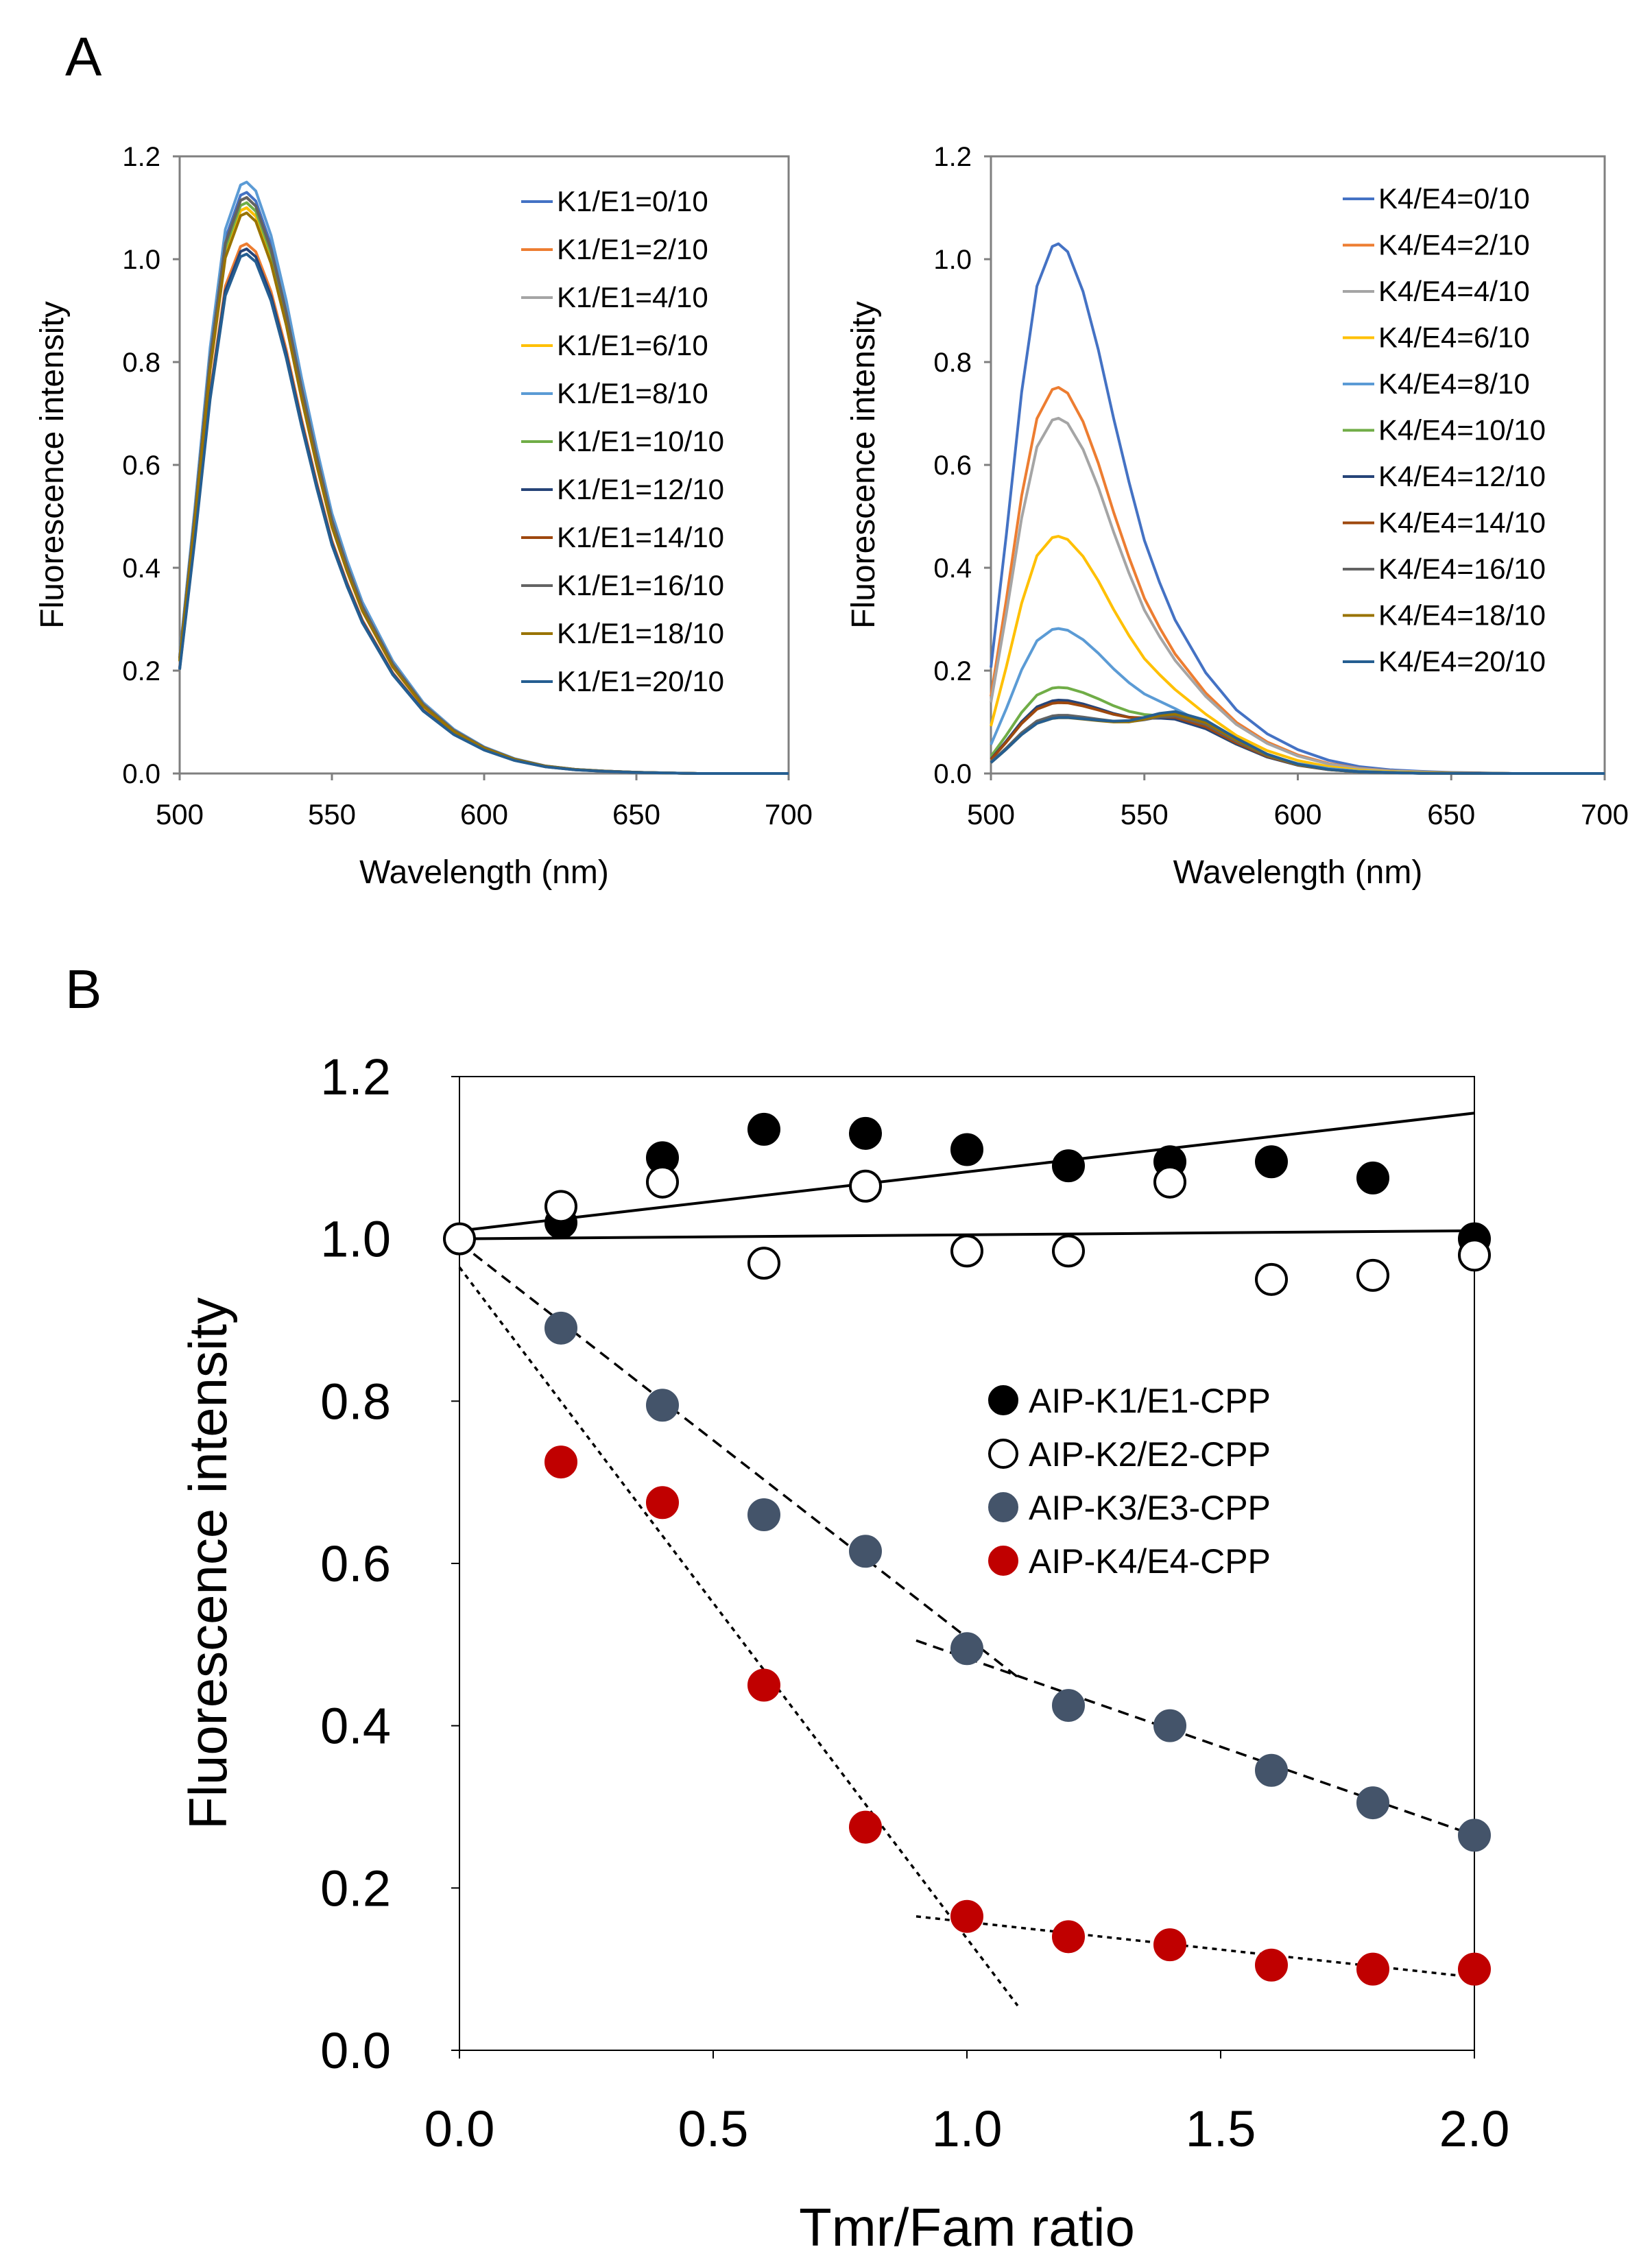  I want to click on legend-entry: K1/E1=12/10, so click(640, 489).